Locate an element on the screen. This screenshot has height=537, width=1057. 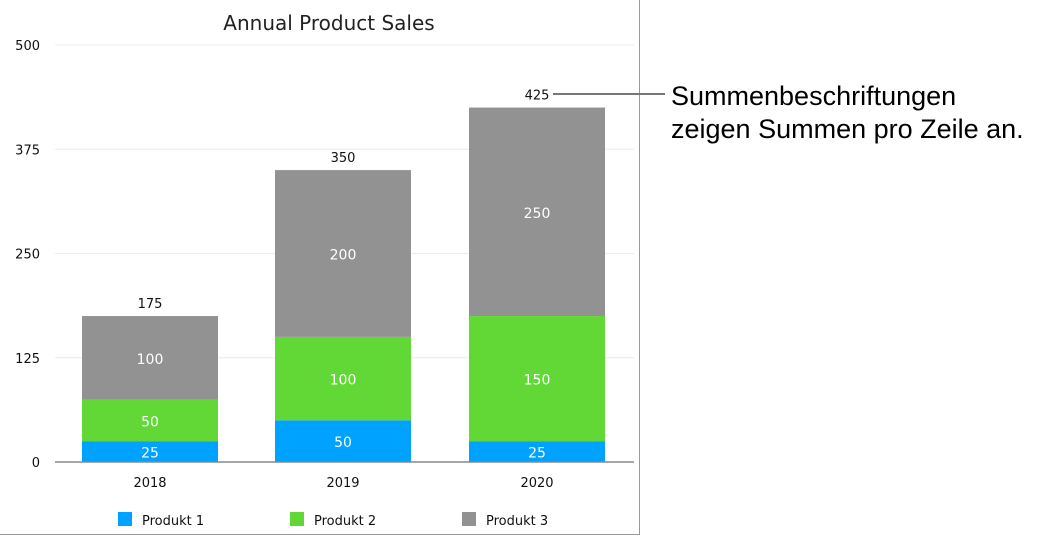
y-tick-label: 375 is located at coordinates (27, 150).